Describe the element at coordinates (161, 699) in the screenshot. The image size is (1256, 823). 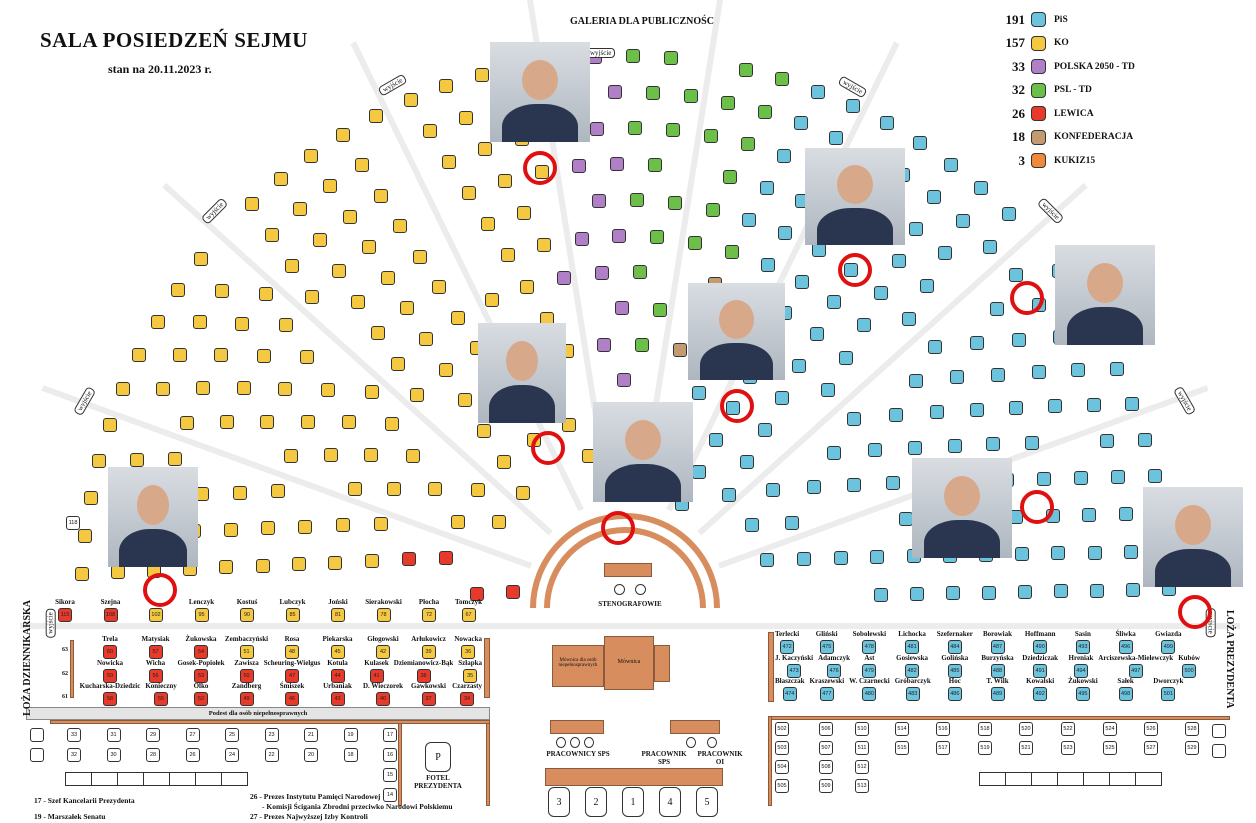
I see `seat: 55` at that location.